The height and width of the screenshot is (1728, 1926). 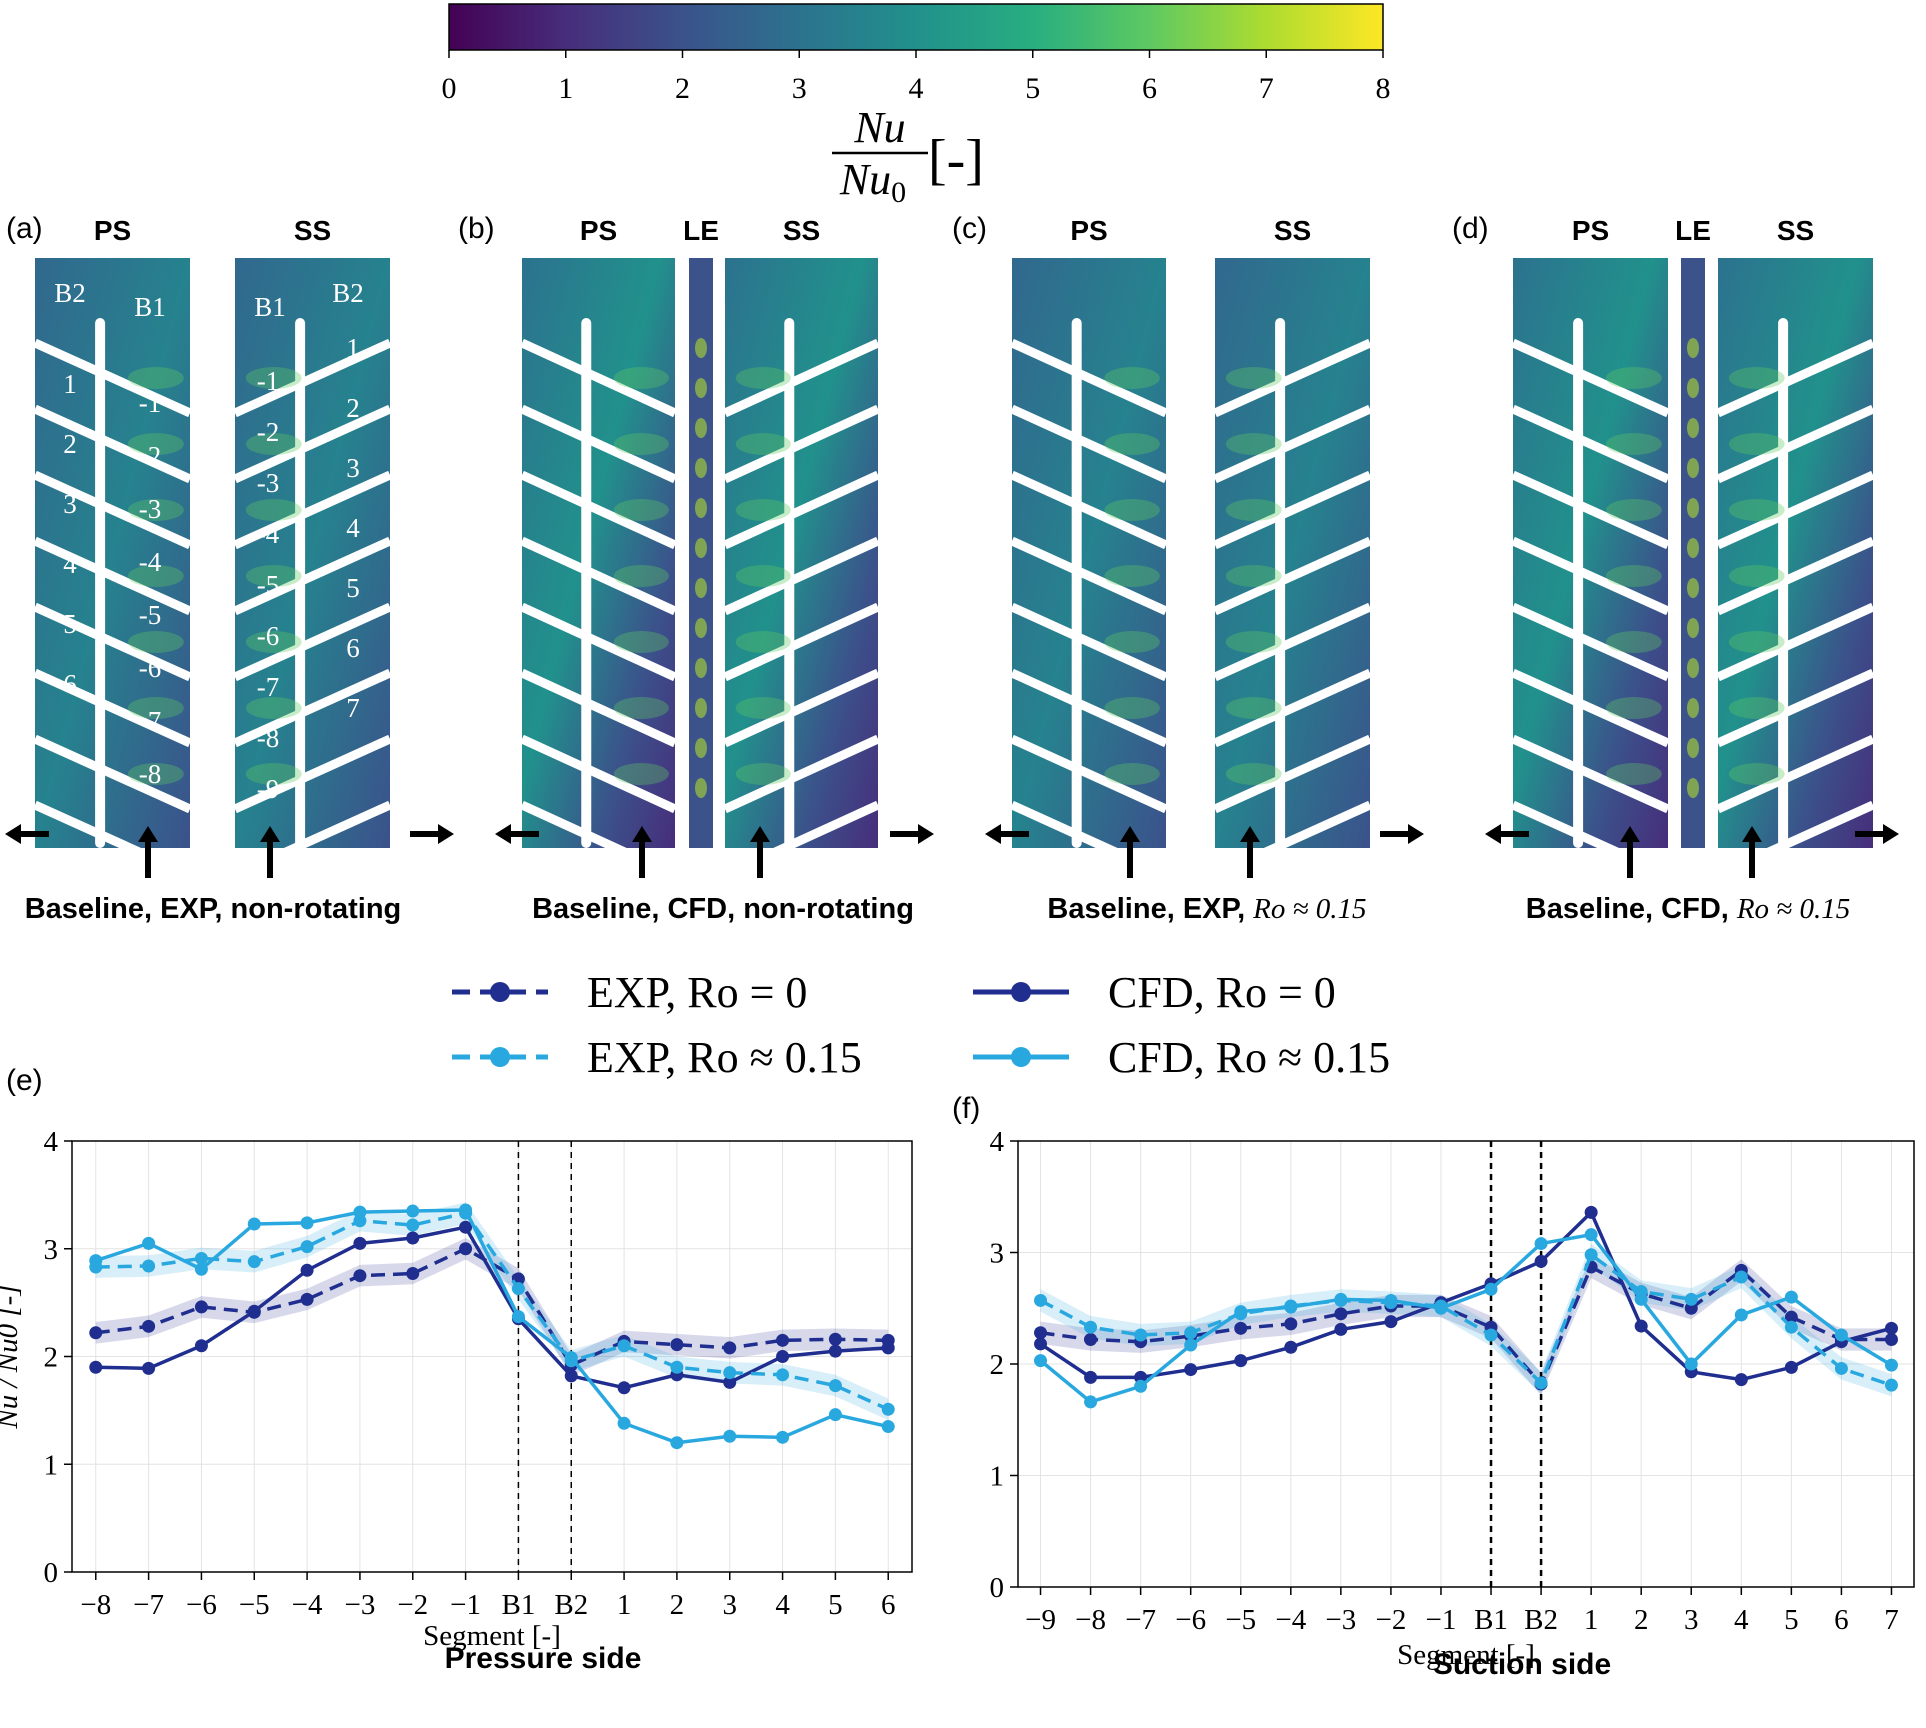 What do you see at coordinates (1466, 1325) in the screenshot?
I see `uncertainty-band` at bounding box center [1466, 1325].